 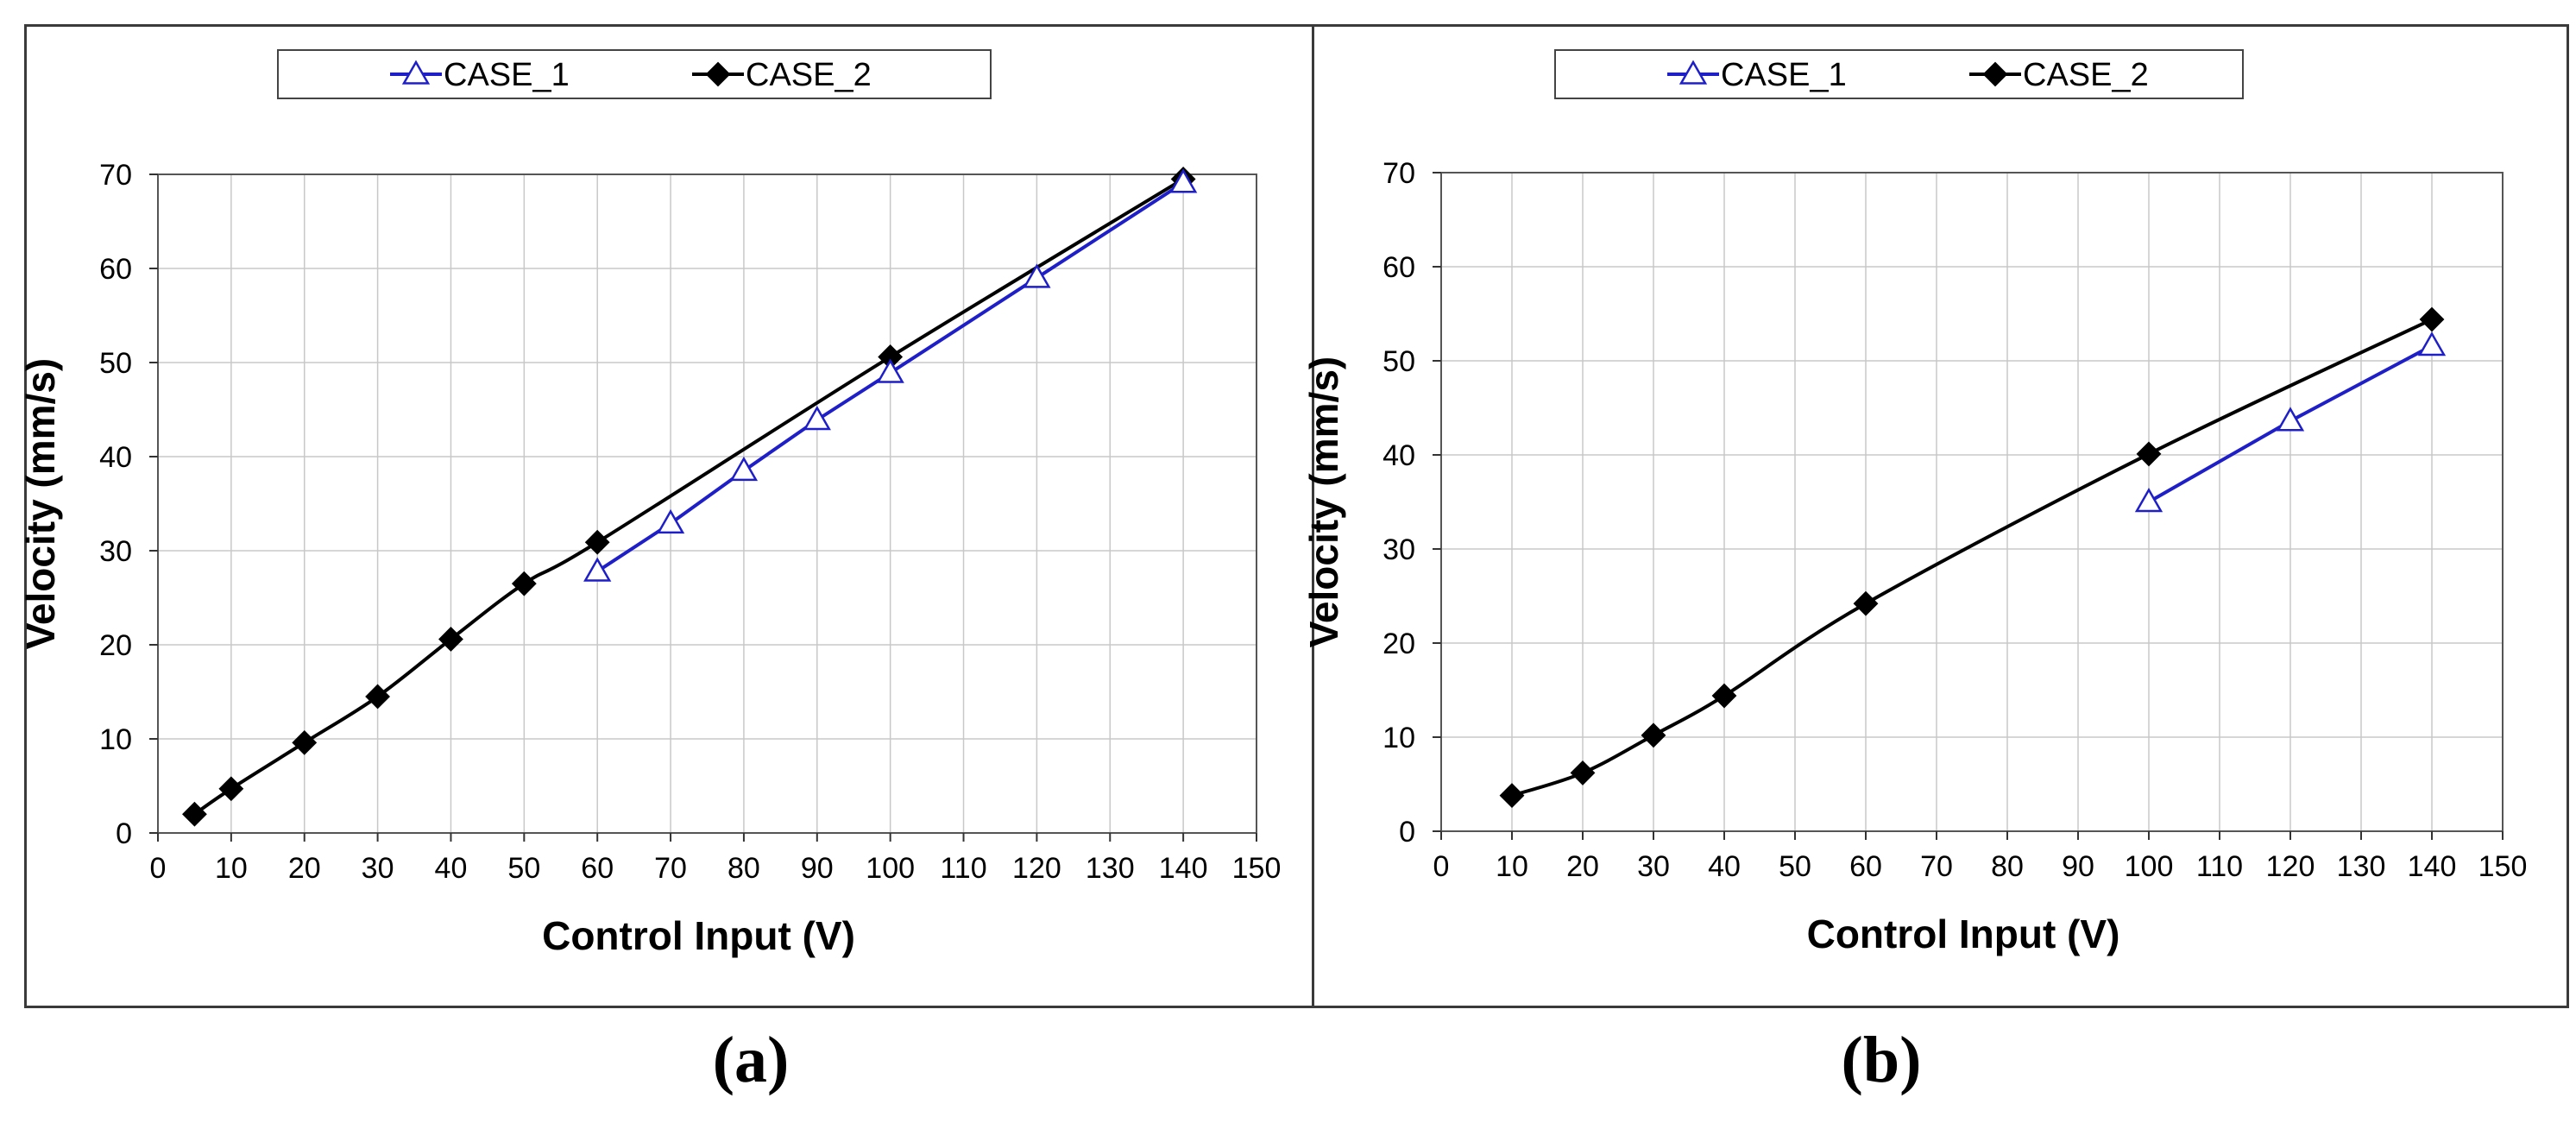 I want to click on chart-a-ytick-label-10: 10, so click(x=116, y=739).